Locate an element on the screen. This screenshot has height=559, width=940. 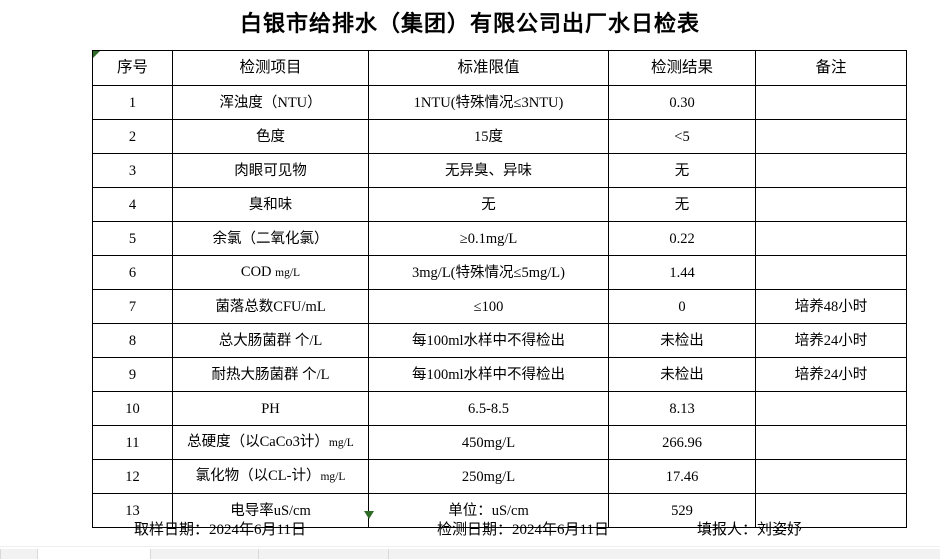
cell-no: 7 is located at coordinates (132, 306).